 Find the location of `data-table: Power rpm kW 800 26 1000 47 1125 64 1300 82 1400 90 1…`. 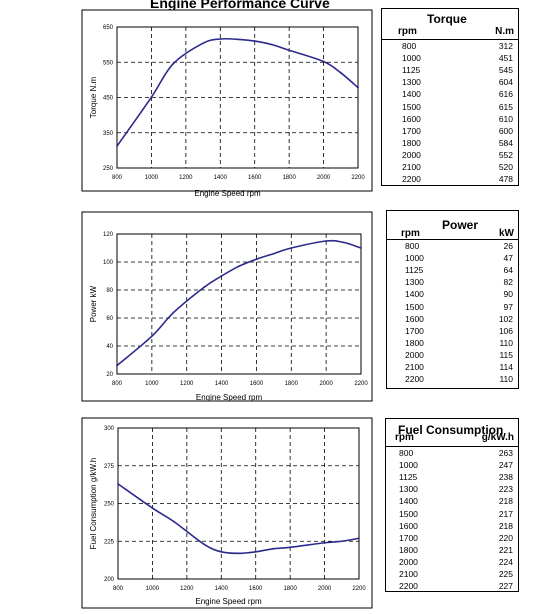

data-table: Power rpm kW 800 26 1000 47 1125 64 1300 82 1400 90 1… is located at coordinates (452, 299).